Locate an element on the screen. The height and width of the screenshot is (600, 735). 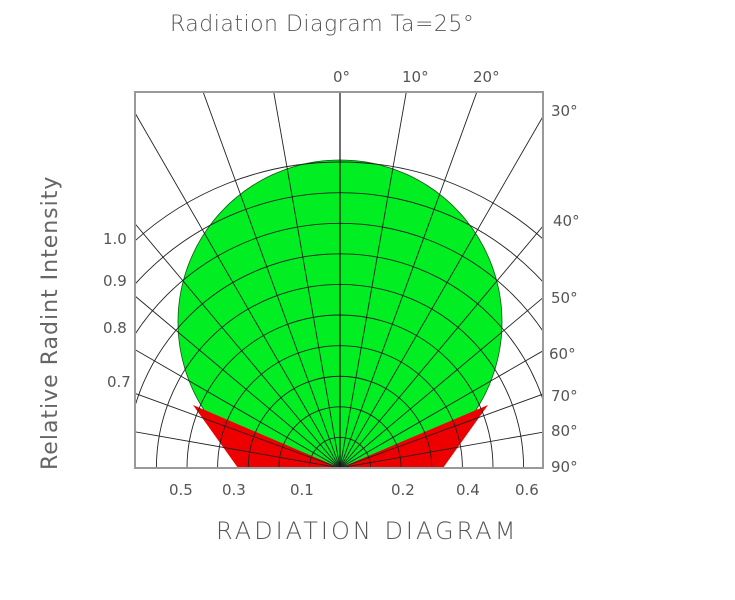
angle-tick-0: 0° is located at coordinates (342, 77).